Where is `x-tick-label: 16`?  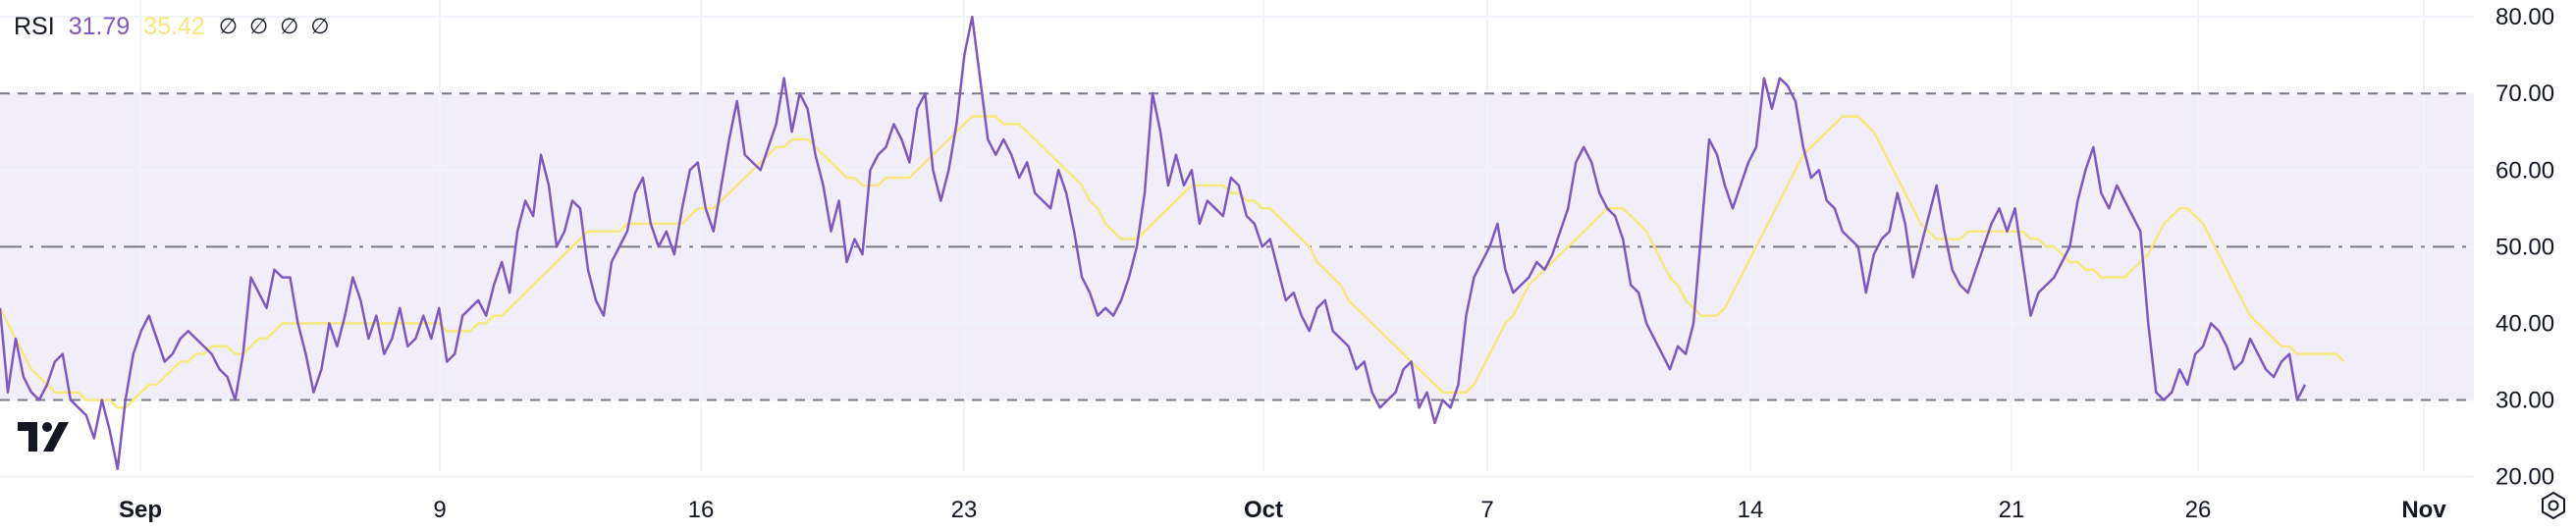
x-tick-label: 16 is located at coordinates (701, 510).